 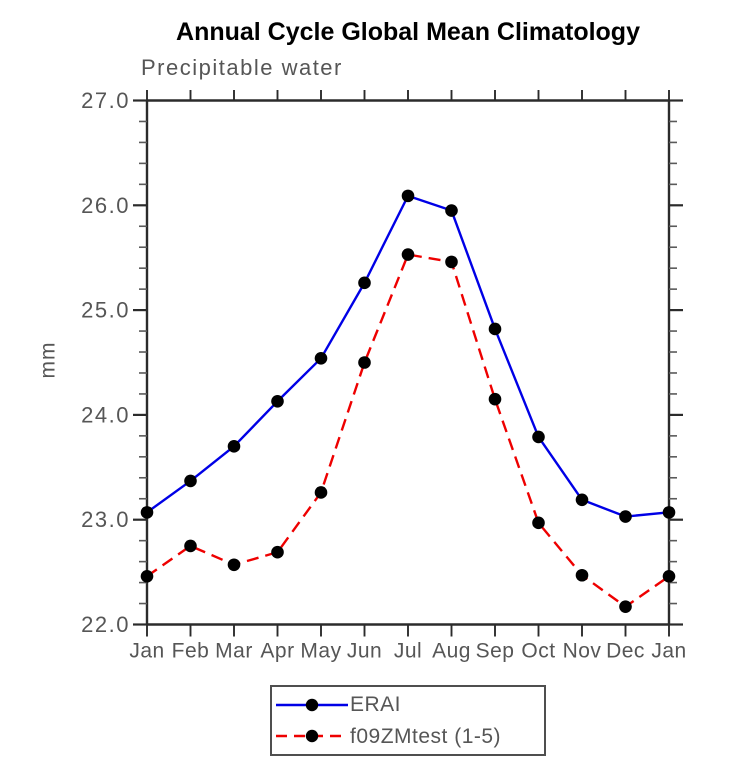 I want to click on x-tick-label: Oct, so click(x=538, y=651).